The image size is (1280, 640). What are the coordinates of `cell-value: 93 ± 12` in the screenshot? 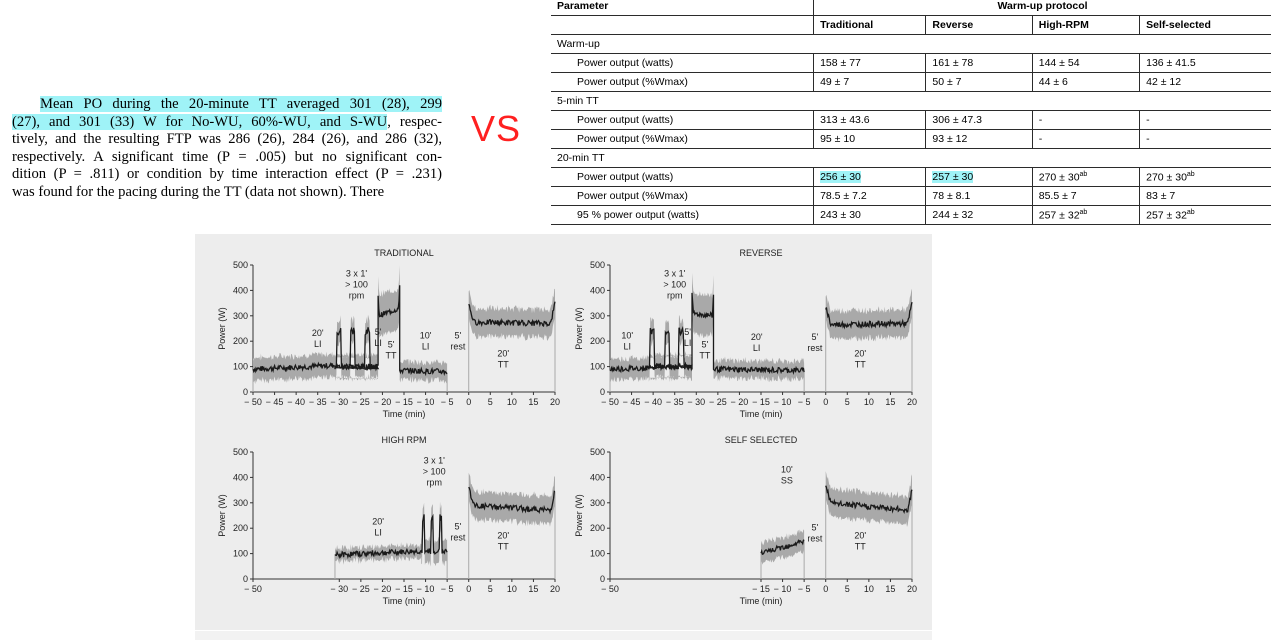 It's located at (950, 139).